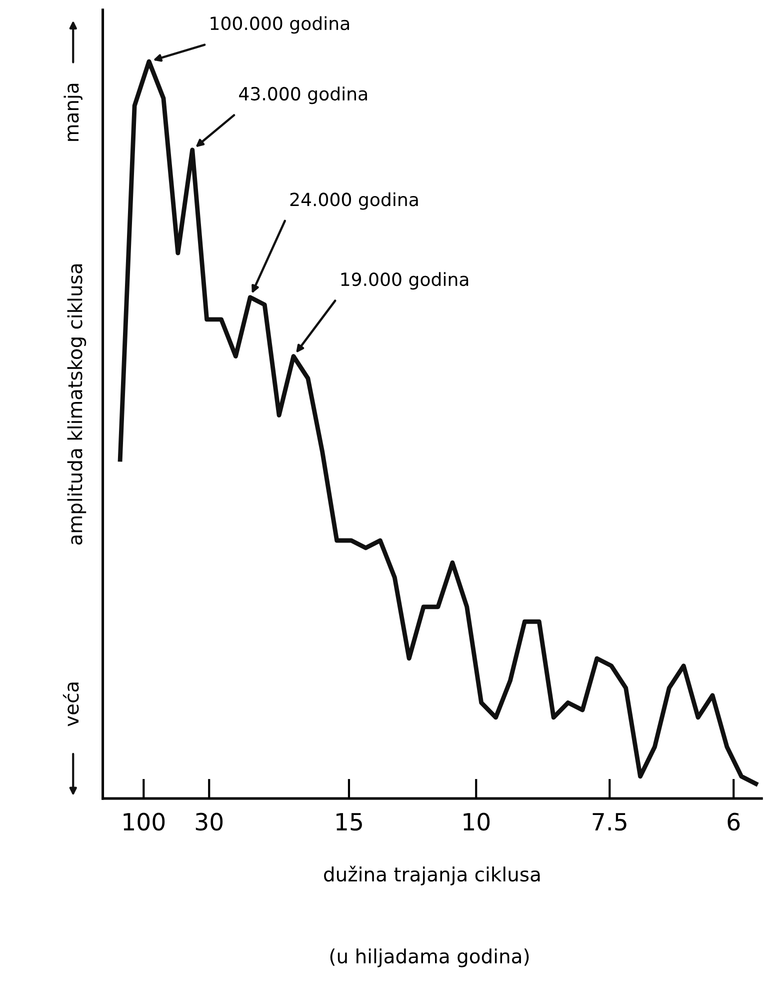  Describe the element at coordinates (432, 876) in the screenshot. I see `x-axis-title: dužina trajanja ciklusa` at that location.